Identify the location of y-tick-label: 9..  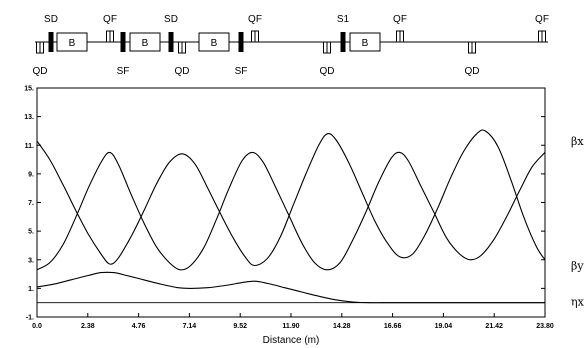
(31, 174).